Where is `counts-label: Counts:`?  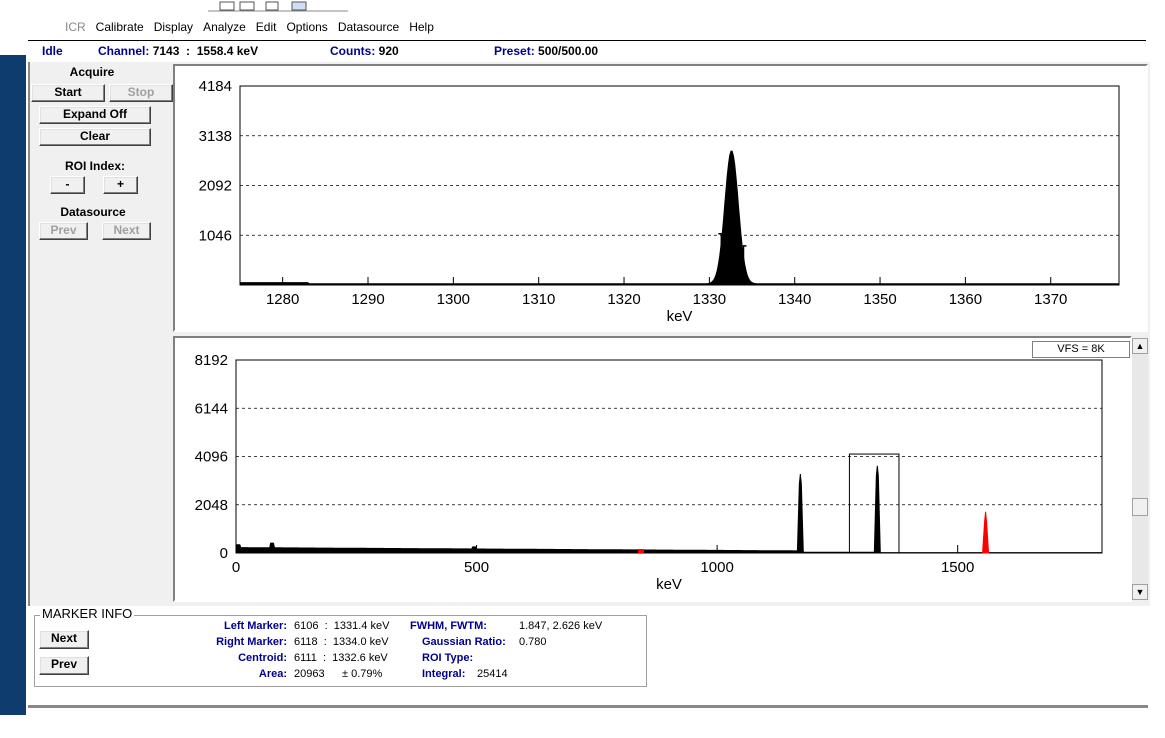 counts-label: Counts: is located at coordinates (353, 51).